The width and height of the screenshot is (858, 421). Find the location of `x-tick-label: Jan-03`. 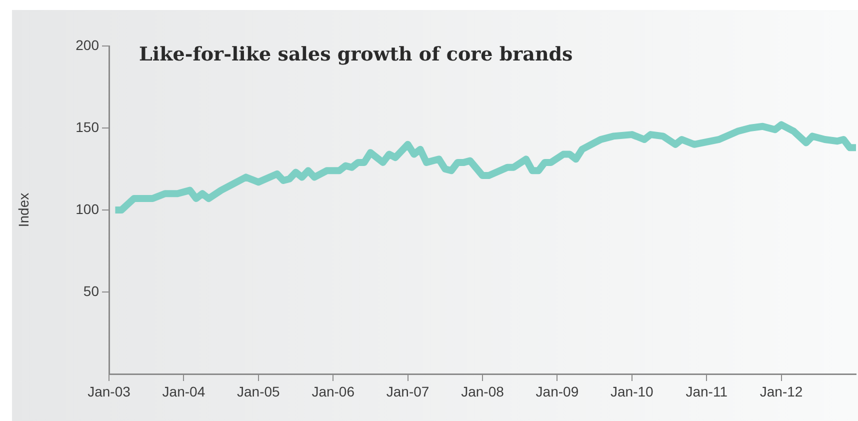

x-tick-label: Jan-03 is located at coordinates (109, 391).